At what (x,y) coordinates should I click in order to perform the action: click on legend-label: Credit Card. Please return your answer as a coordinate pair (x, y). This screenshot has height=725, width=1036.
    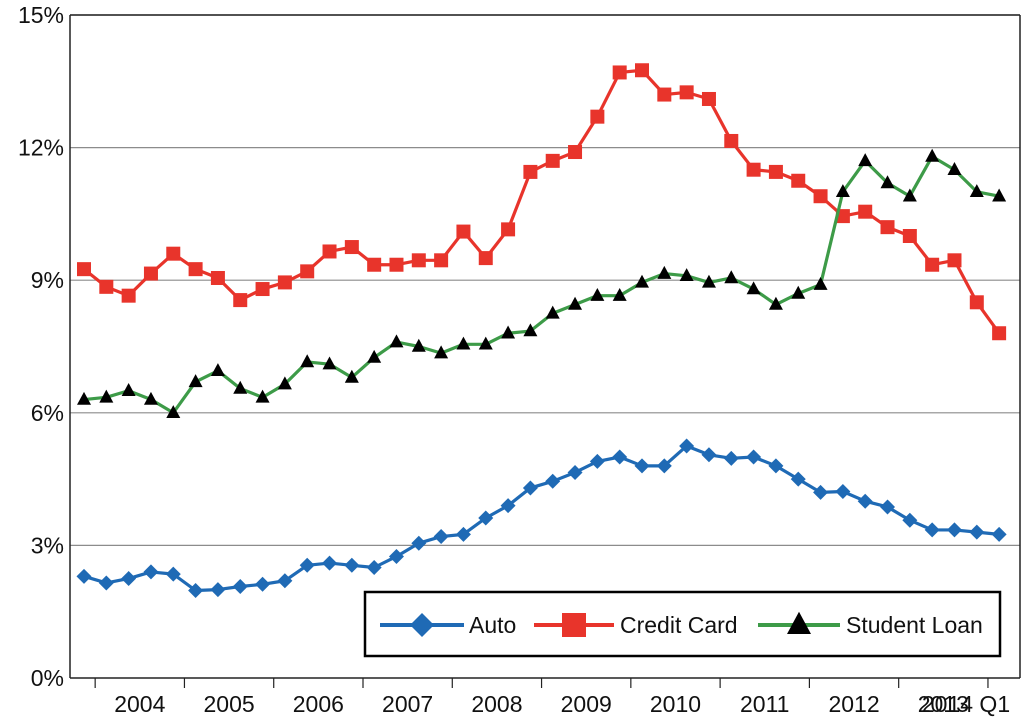
    Looking at the image, I should click on (679, 625).